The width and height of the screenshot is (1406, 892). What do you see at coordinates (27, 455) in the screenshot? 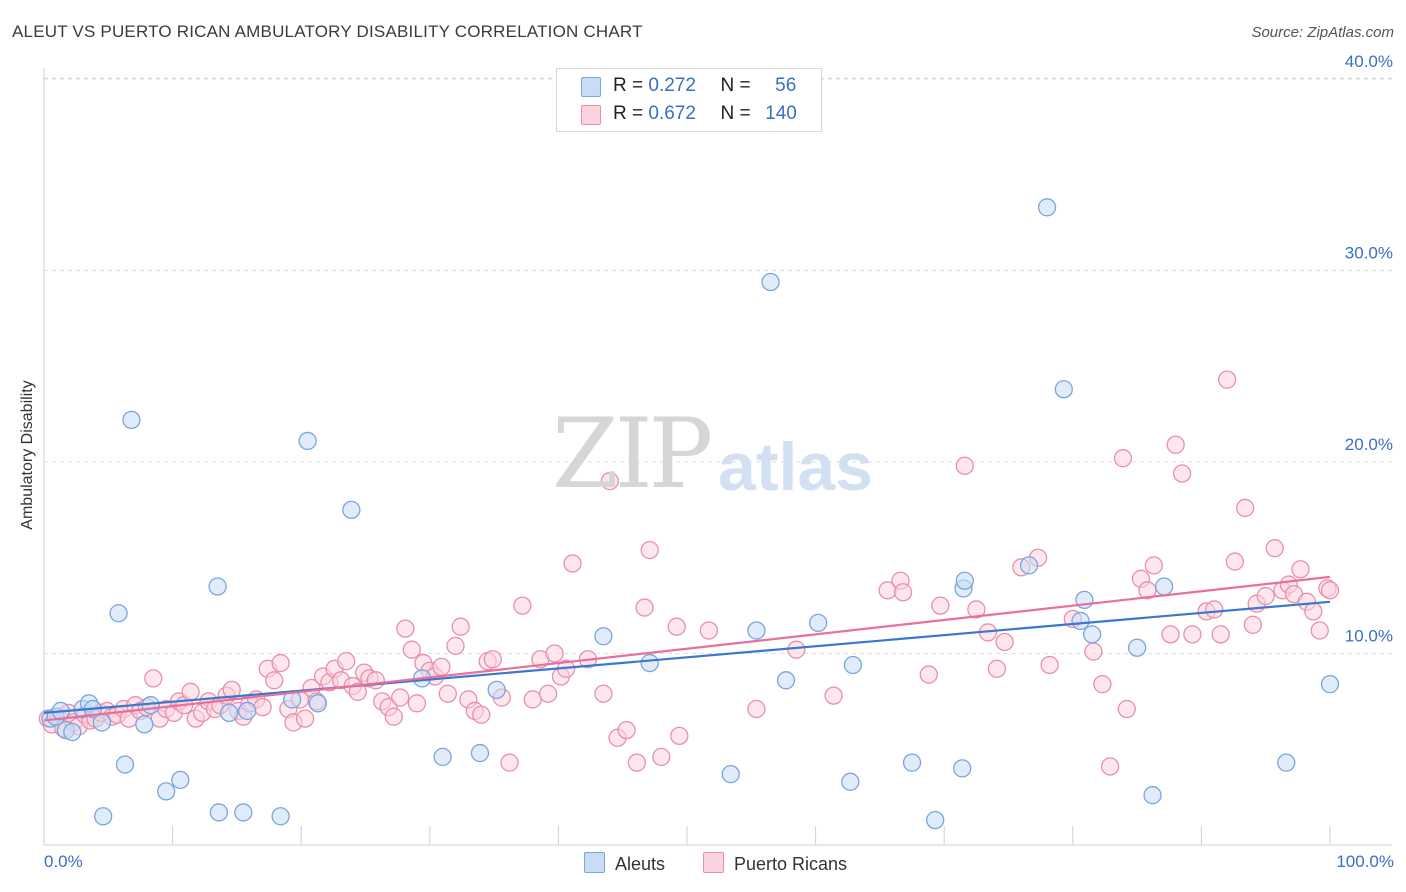
I see `y-axis-label: Ambulatory Disability` at bounding box center [27, 455].